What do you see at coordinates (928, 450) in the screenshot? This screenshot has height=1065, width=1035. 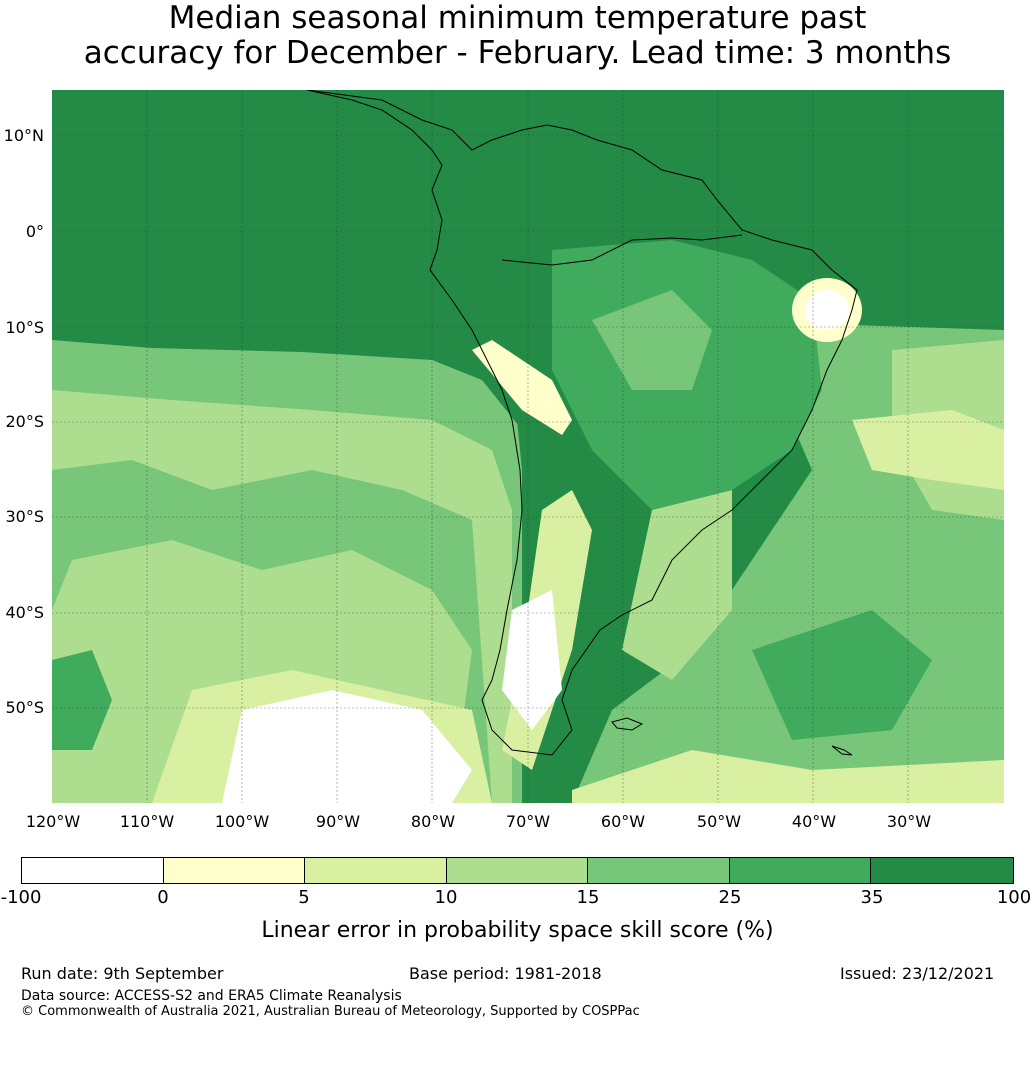 I see `skill-band-low-east-atlantic` at bounding box center [928, 450].